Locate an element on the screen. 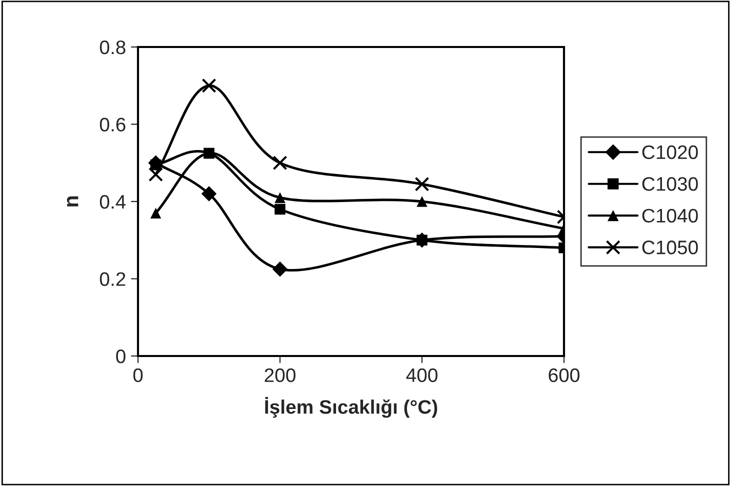 This screenshot has width=731, height=486. x-tick-label: 200 is located at coordinates (280, 375).